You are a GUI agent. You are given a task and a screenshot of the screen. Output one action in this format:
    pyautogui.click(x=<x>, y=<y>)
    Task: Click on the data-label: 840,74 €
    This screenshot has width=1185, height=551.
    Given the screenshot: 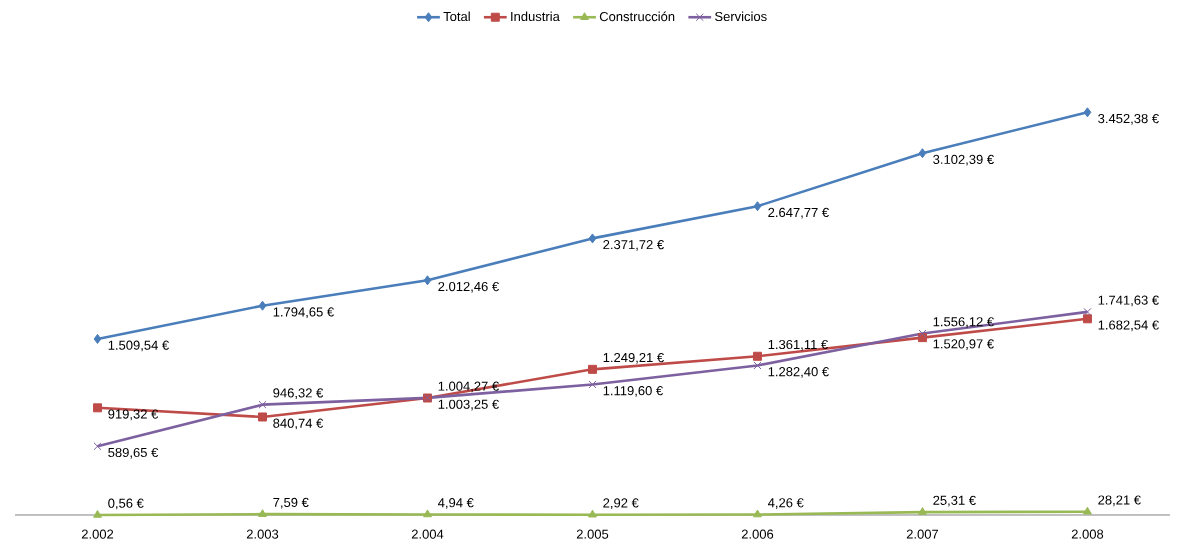 What is the action you would take?
    pyautogui.click(x=298, y=424)
    